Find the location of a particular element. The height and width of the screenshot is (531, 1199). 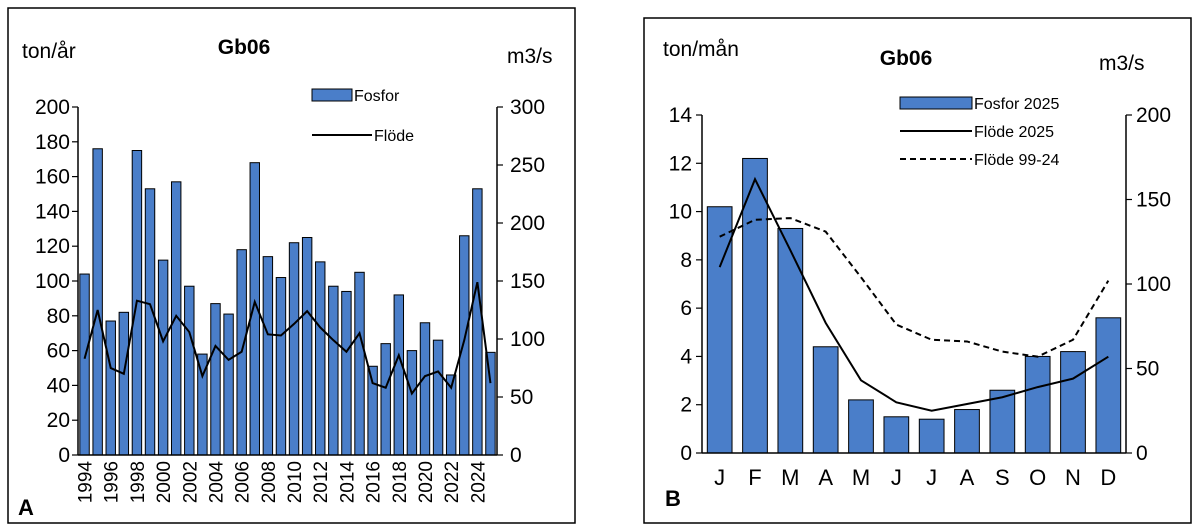

bar-fosfor-2019 is located at coordinates (412, 403).